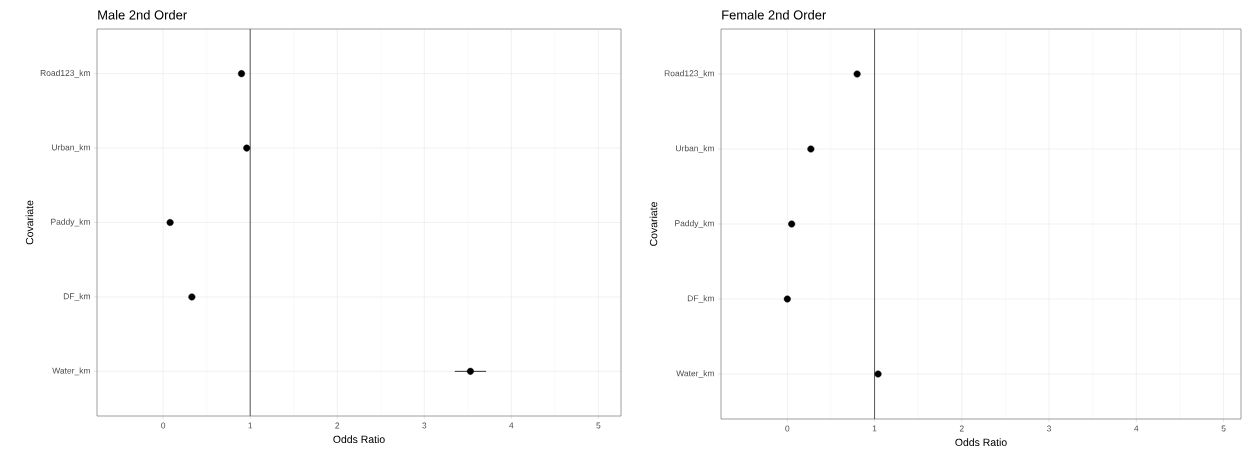  I want to click on chart-title: Female 2nd Order, so click(774, 14).